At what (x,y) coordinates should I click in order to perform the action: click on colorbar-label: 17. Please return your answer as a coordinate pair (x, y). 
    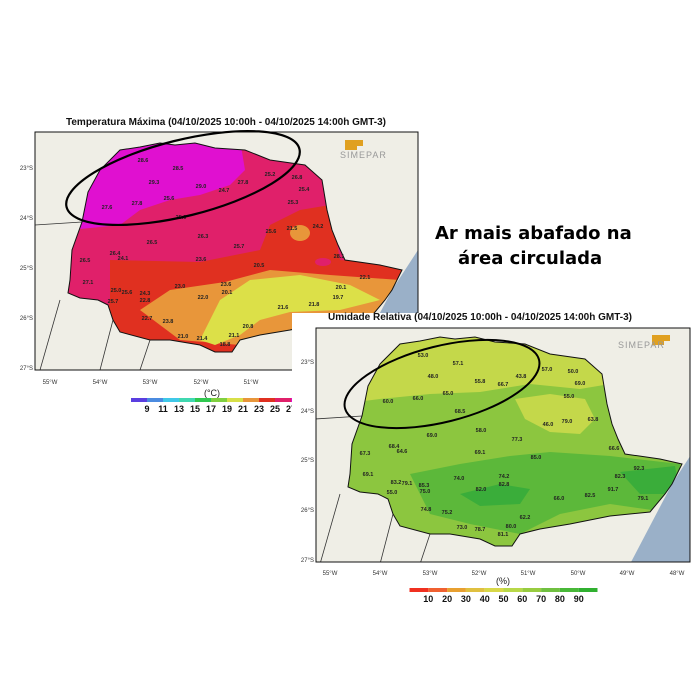
    Looking at the image, I should click on (211, 409).